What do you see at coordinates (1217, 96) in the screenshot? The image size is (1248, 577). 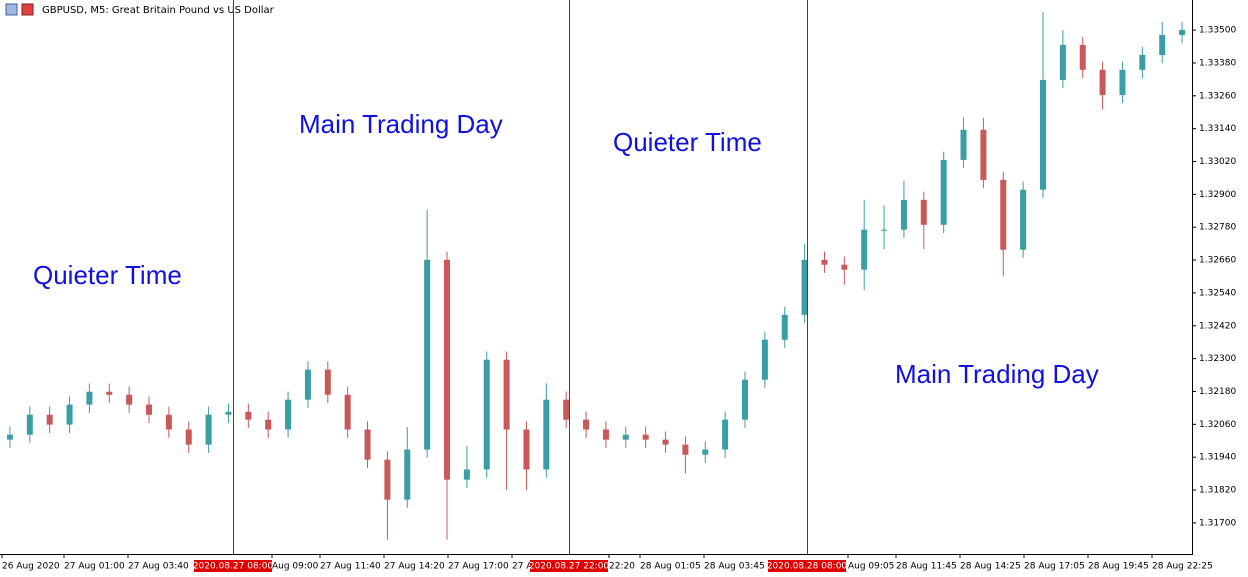 I see `y-tick-label: 1.33260` at bounding box center [1217, 96].